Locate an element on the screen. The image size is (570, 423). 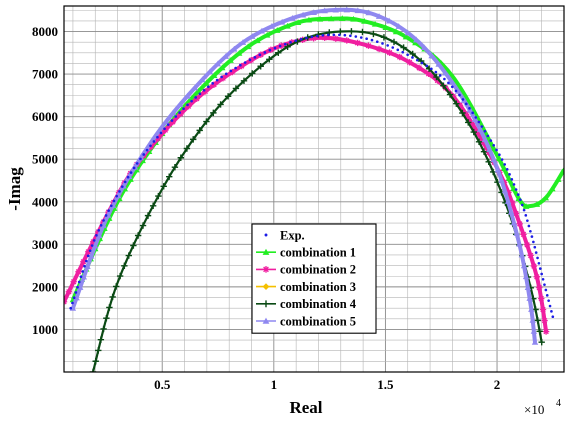
legend-label: combination 5 is located at coordinates (318, 321).